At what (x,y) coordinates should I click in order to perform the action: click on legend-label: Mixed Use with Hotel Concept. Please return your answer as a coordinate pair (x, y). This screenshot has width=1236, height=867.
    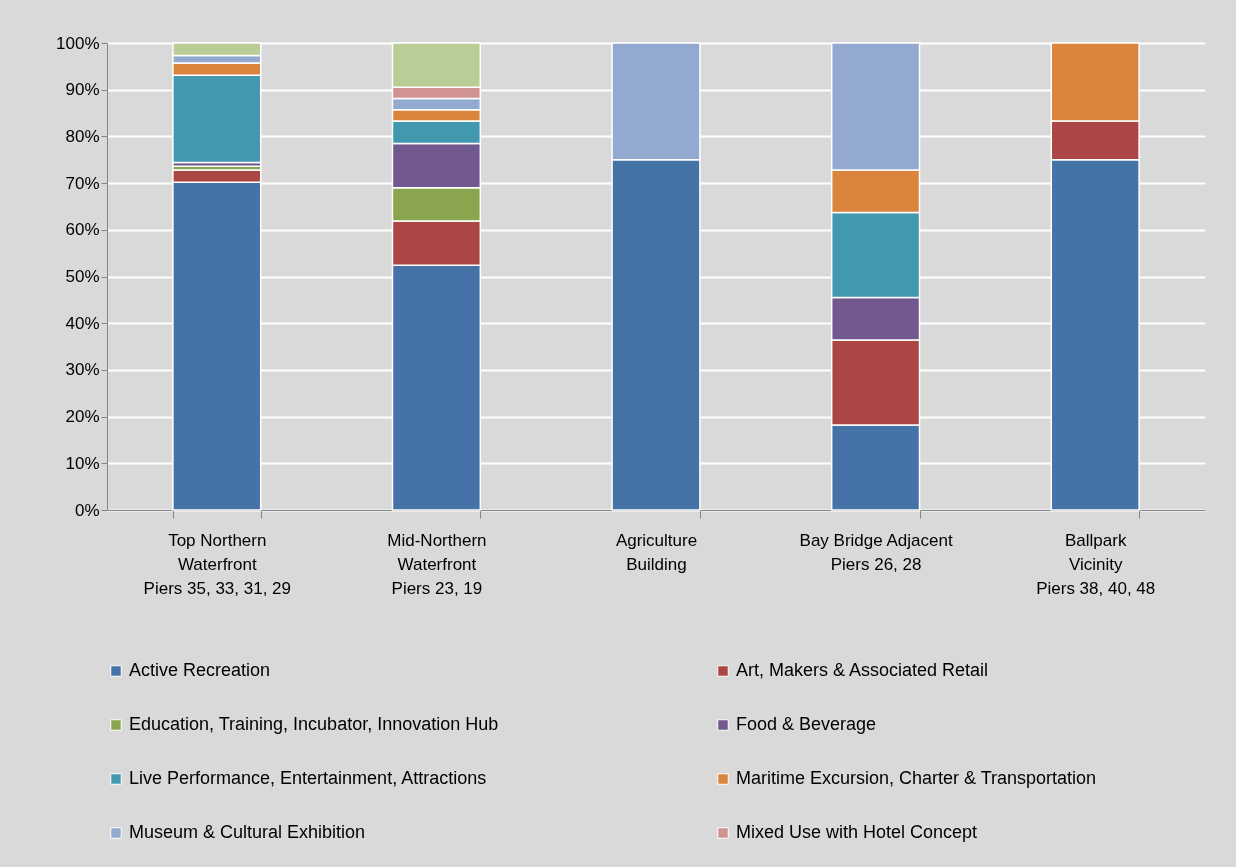
    Looking at the image, I should click on (857, 832).